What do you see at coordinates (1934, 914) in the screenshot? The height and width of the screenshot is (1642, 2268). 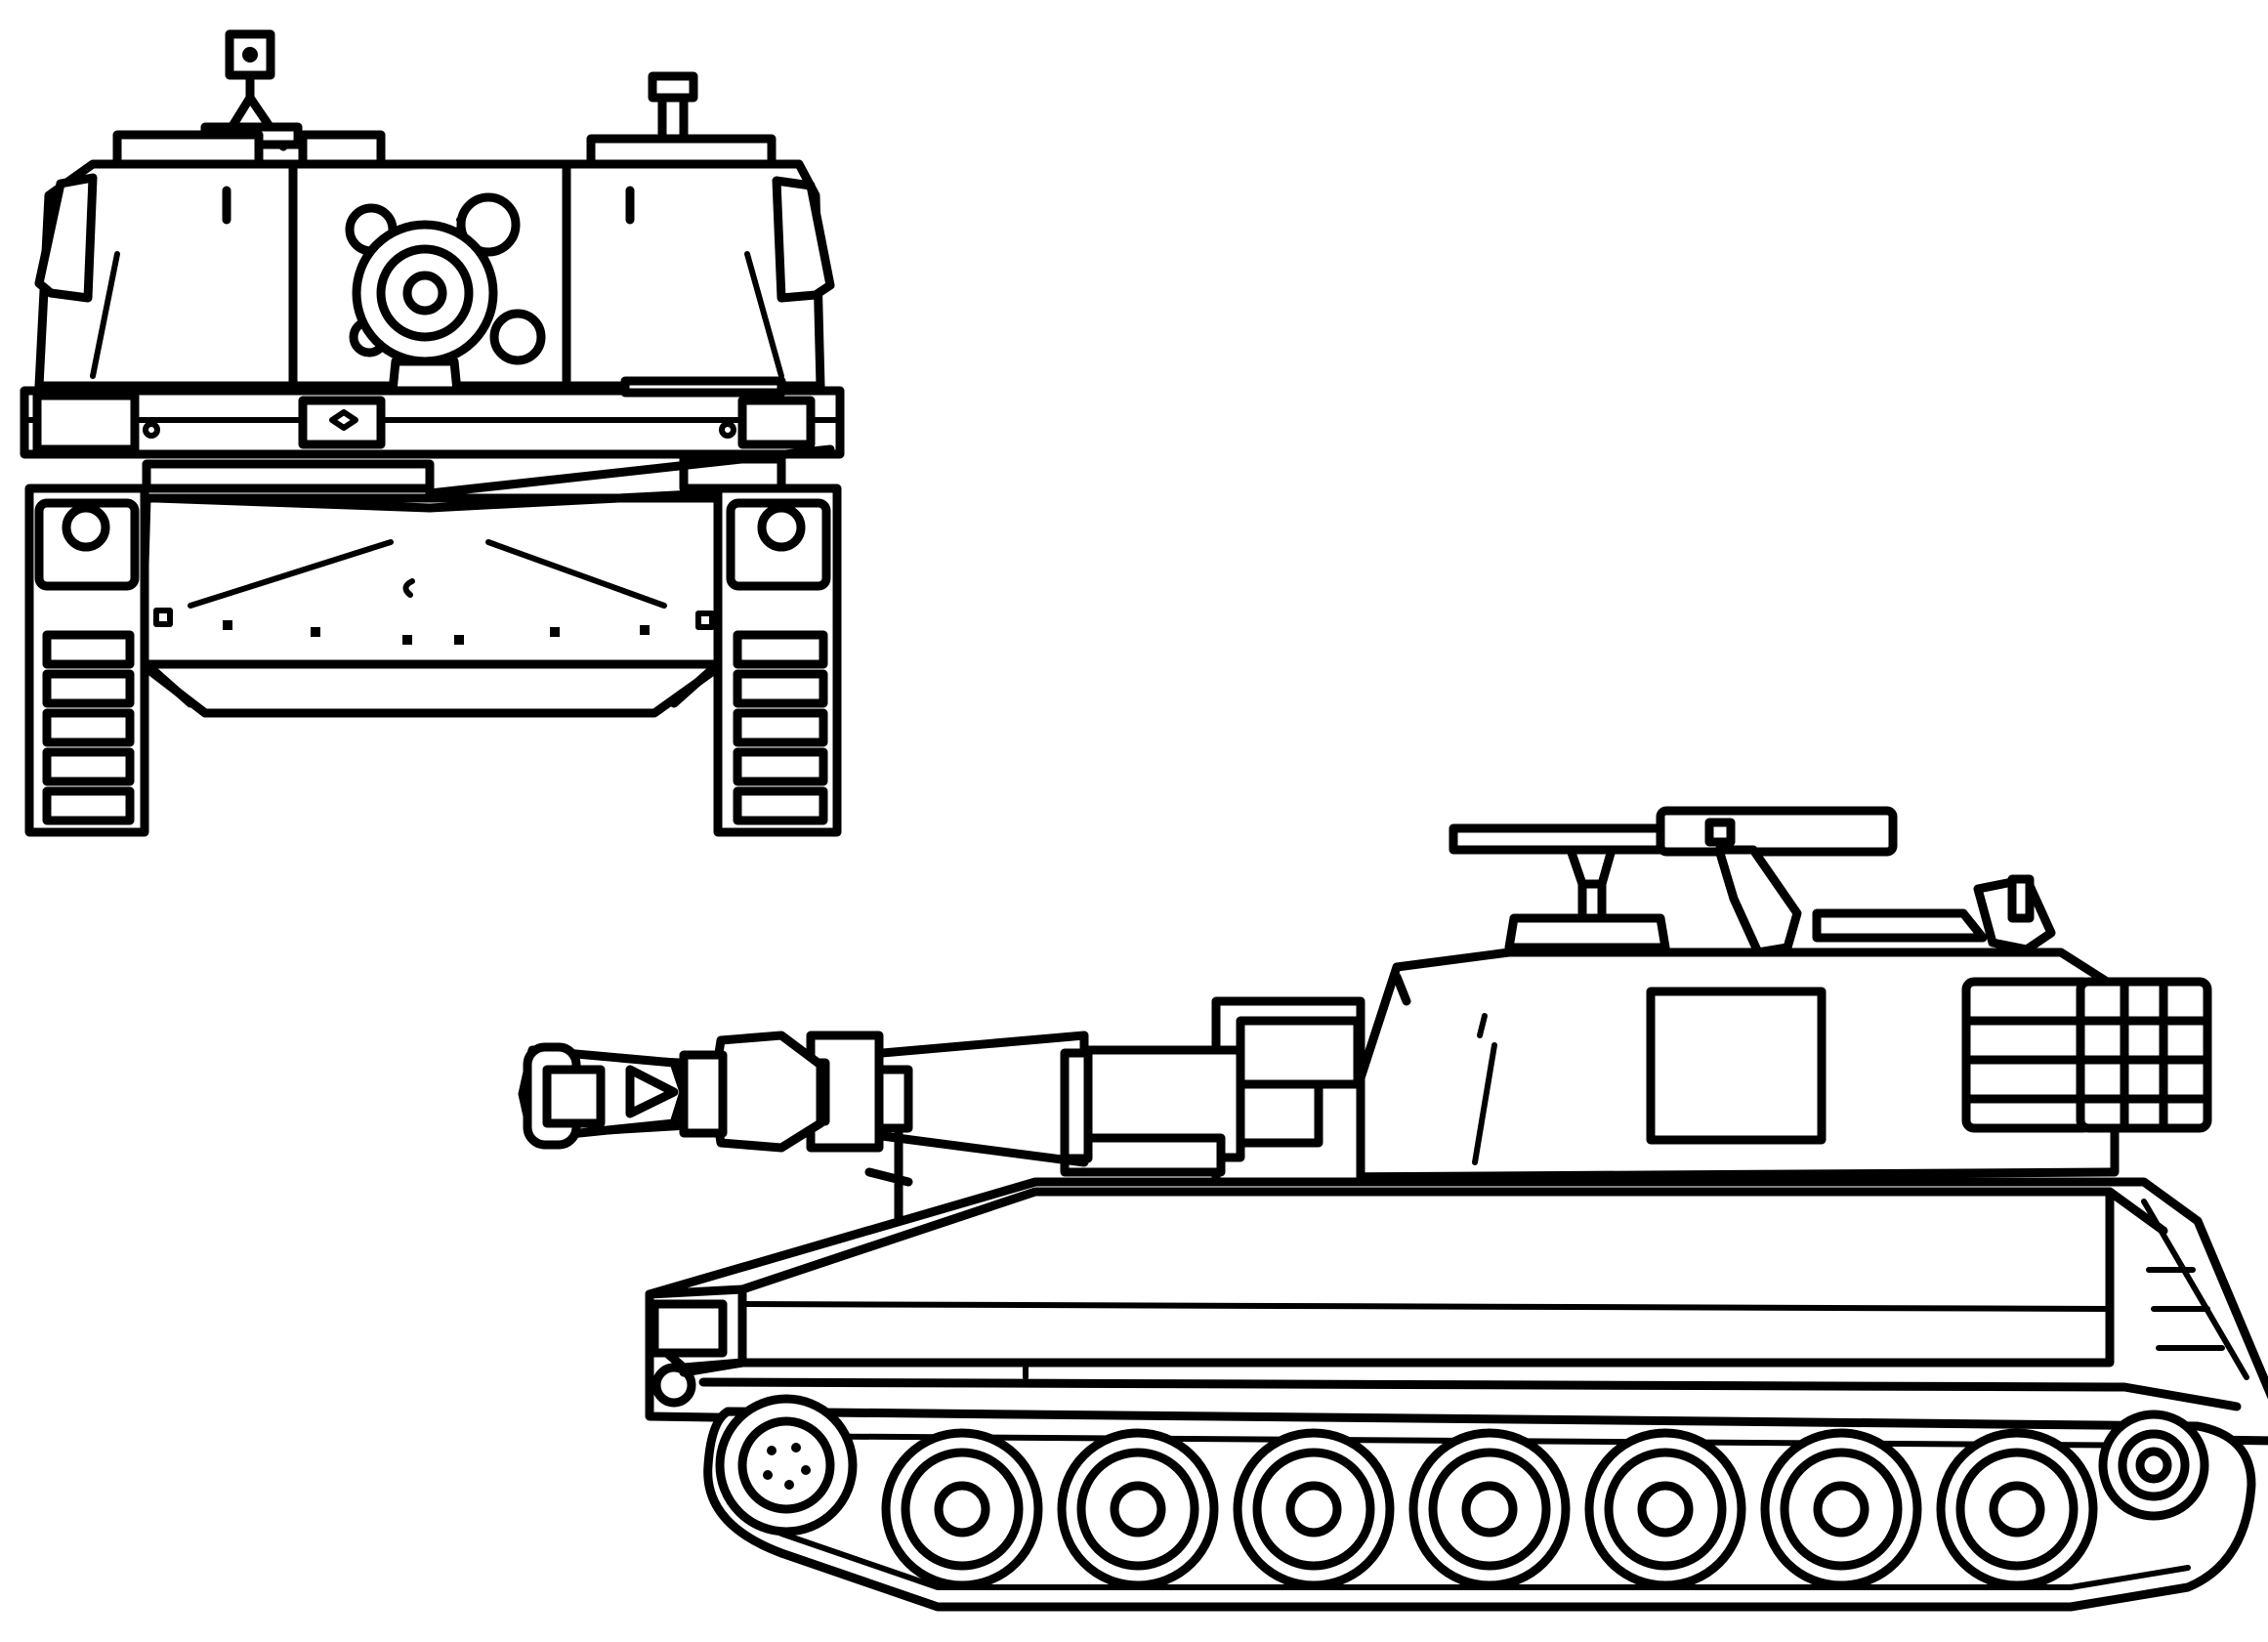 I see `side-roof-rear-equipment` at bounding box center [1934, 914].